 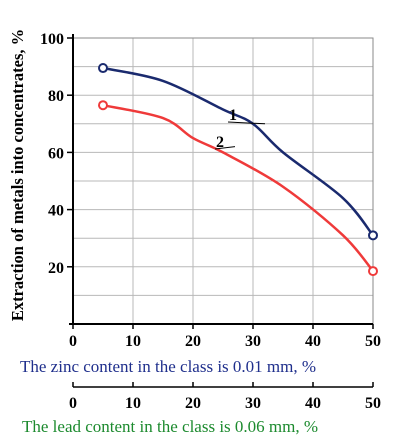 What do you see at coordinates (225, 337) in the screenshot?
I see `x-axis-ticks: 0 10 20 30 40 50` at bounding box center [225, 337].